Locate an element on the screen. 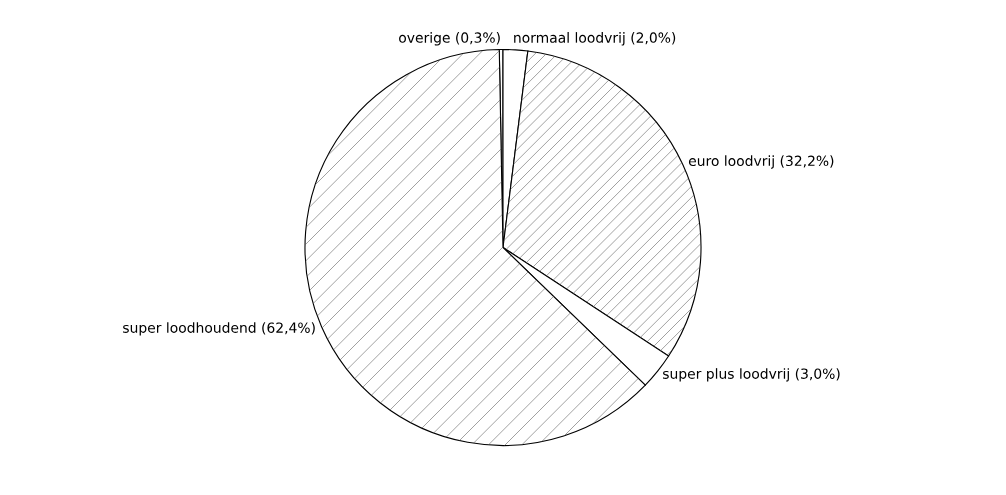 The width and height of the screenshot is (1006, 495). slice-label: euro loodvrij (32,2%) is located at coordinates (761, 162).